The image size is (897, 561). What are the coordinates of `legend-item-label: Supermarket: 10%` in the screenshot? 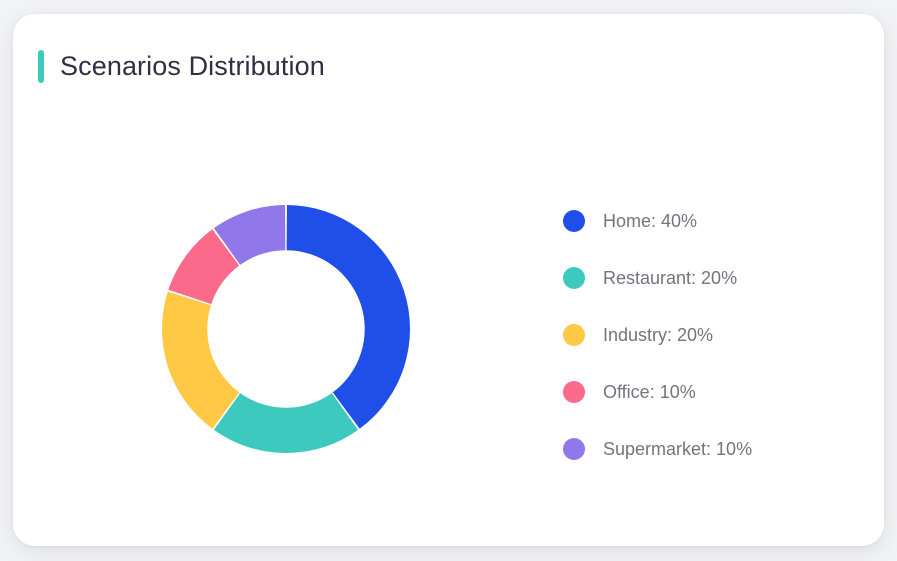 It's located at (678, 448).